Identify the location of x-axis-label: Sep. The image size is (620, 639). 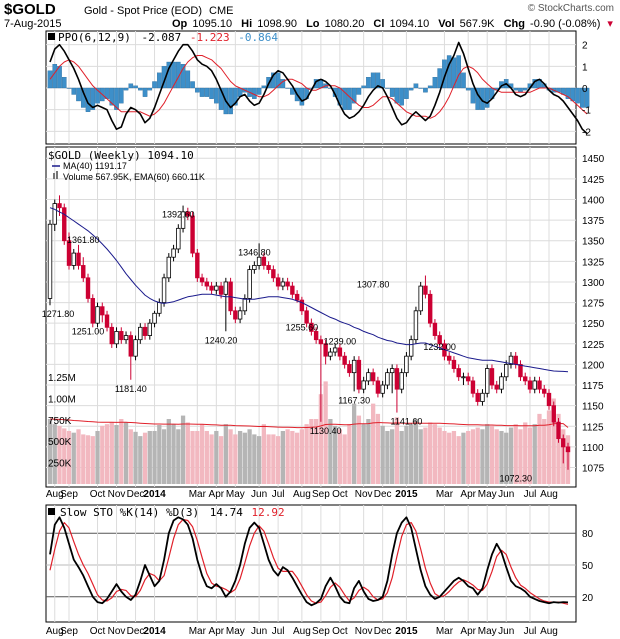
(69, 494).